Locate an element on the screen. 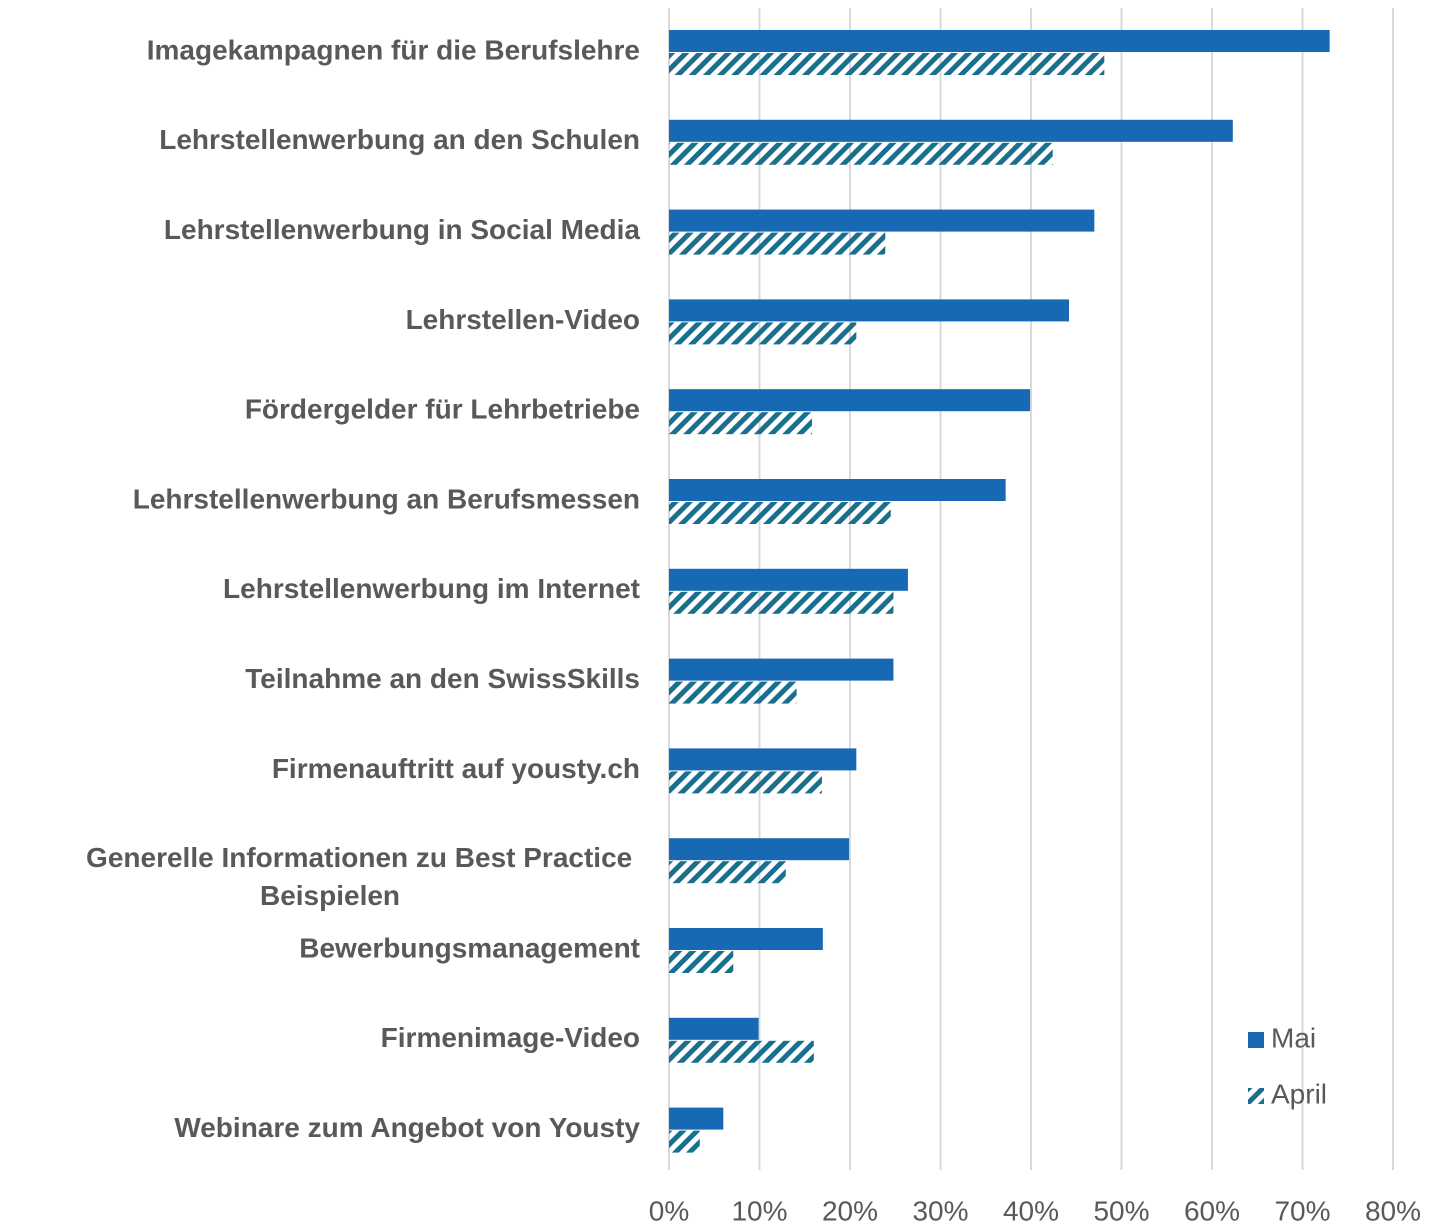 Image resolution: width=1455 pixels, height=1229 pixels. x-tick-label: 70% is located at coordinates (1302, 1210).